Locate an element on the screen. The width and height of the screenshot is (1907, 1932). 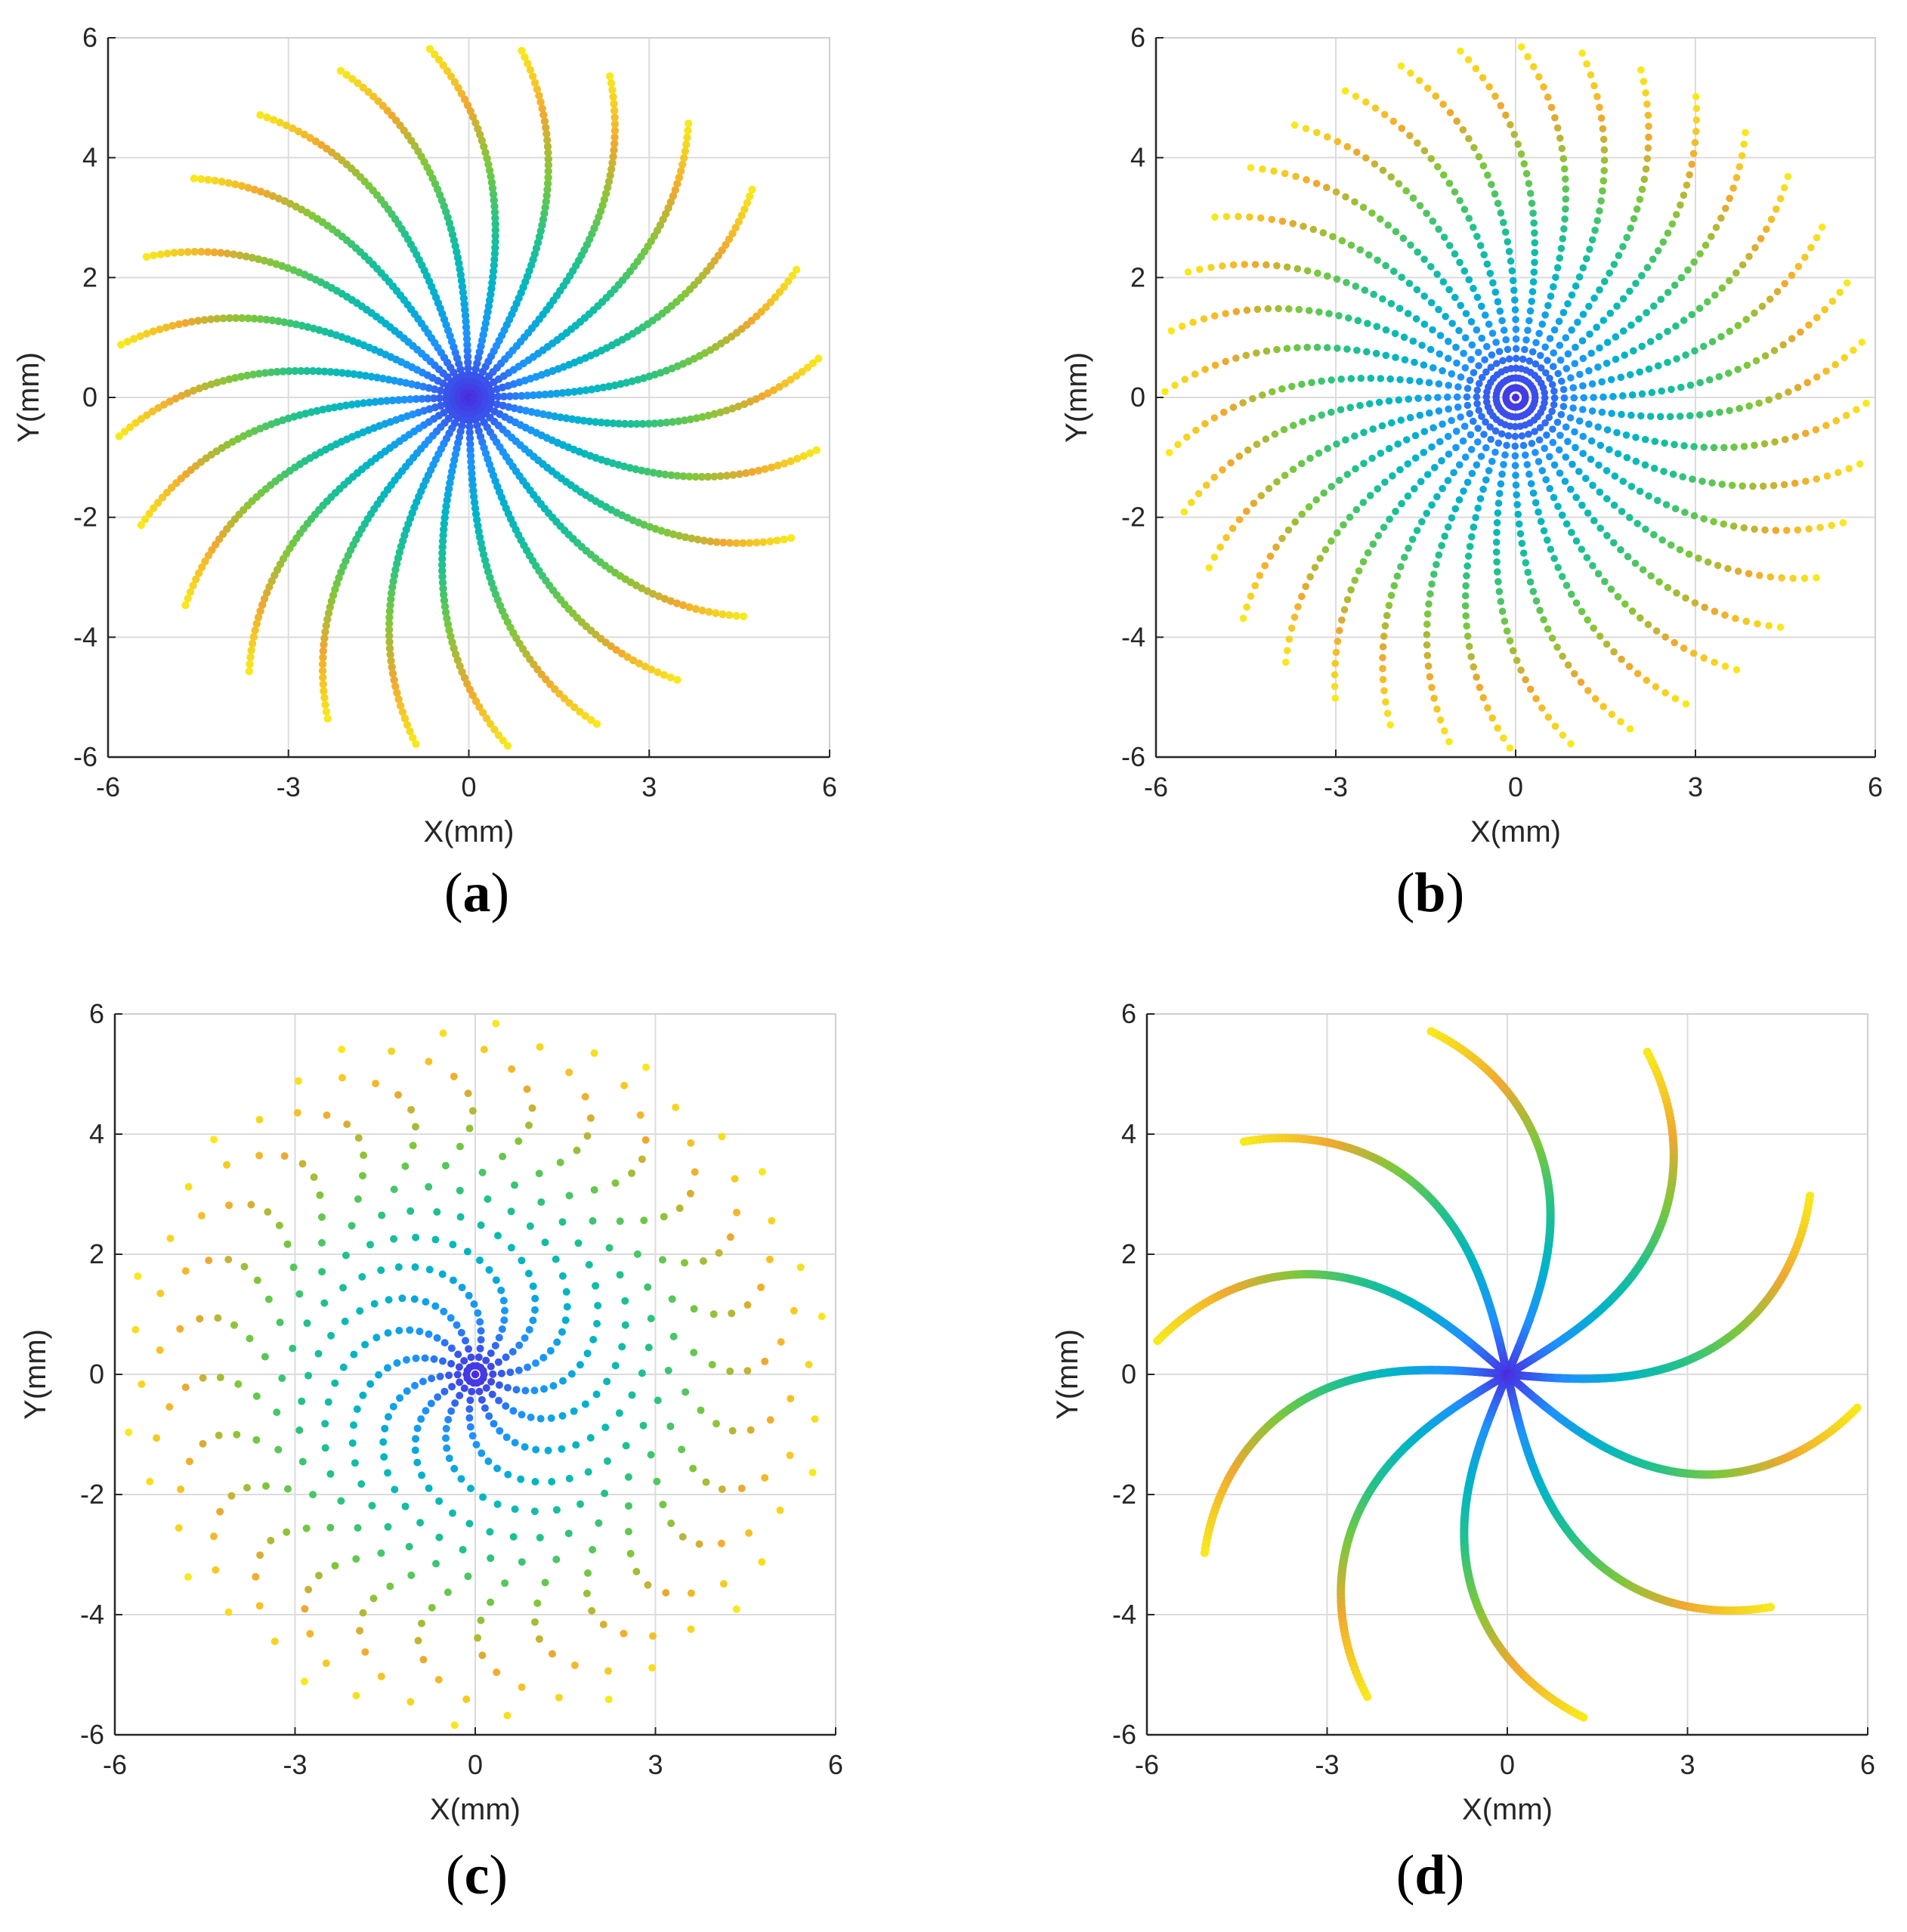
x-tick-label: 3 is located at coordinates (649, 786).